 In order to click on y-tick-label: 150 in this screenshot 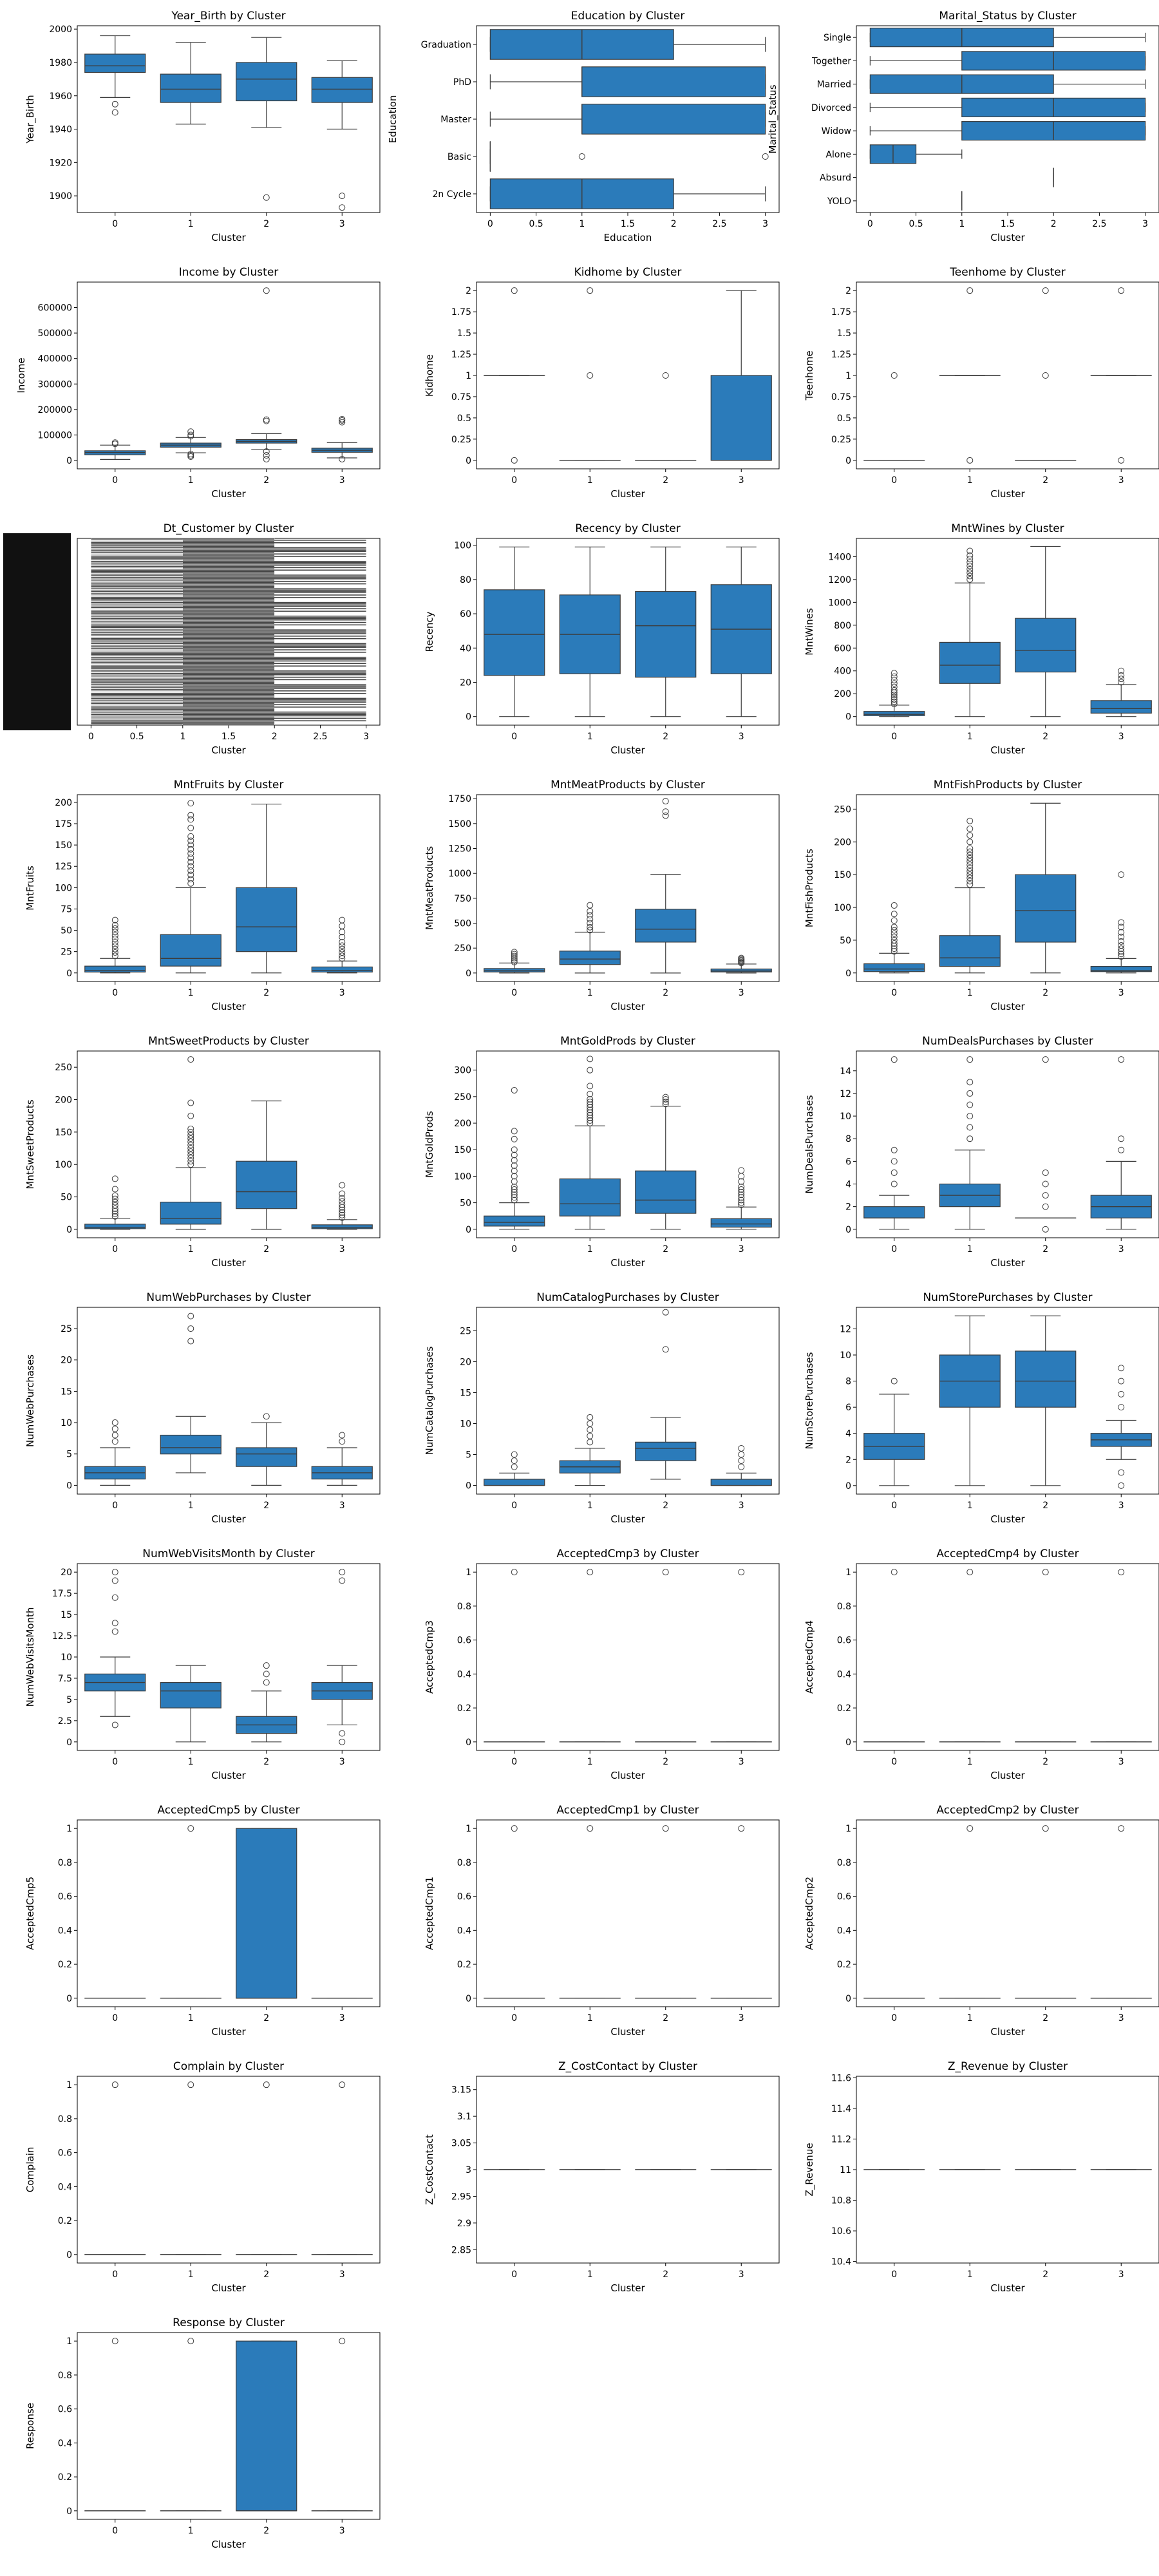, I will do `click(842, 875)`.